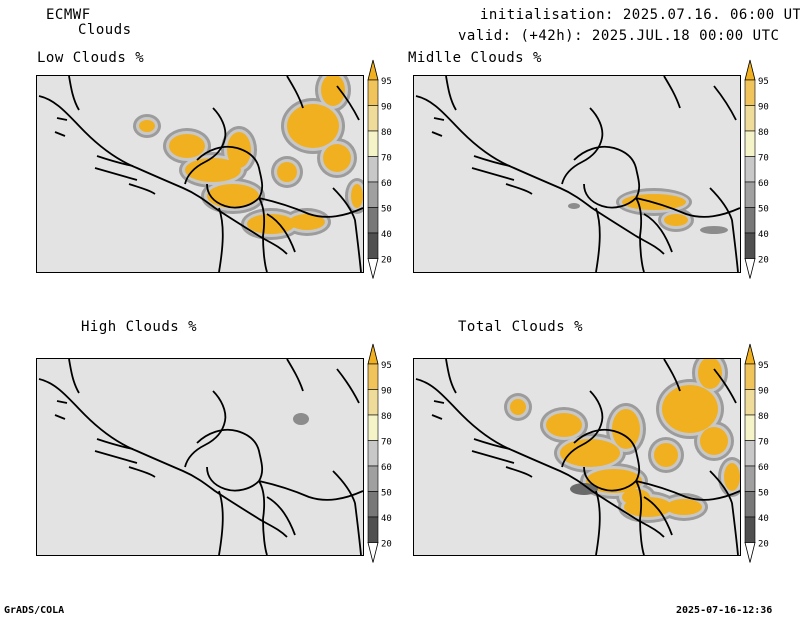 The height and width of the screenshot is (618, 800). What do you see at coordinates (521, 327) in the screenshot?
I see `panel-title-total: Total Clouds %` at bounding box center [521, 327].